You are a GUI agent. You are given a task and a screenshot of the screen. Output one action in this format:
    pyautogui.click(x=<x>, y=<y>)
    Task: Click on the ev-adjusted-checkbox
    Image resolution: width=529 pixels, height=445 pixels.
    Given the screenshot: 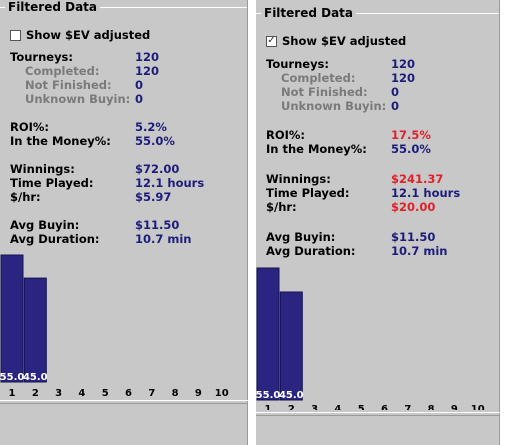 What is the action you would take?
    pyautogui.click(x=15, y=35)
    